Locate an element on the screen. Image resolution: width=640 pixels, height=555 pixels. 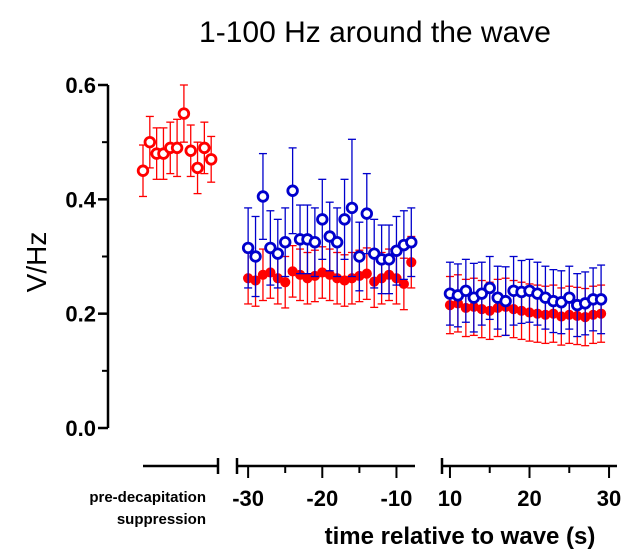
x-tick-label: 10 is located at coordinates (450, 498).